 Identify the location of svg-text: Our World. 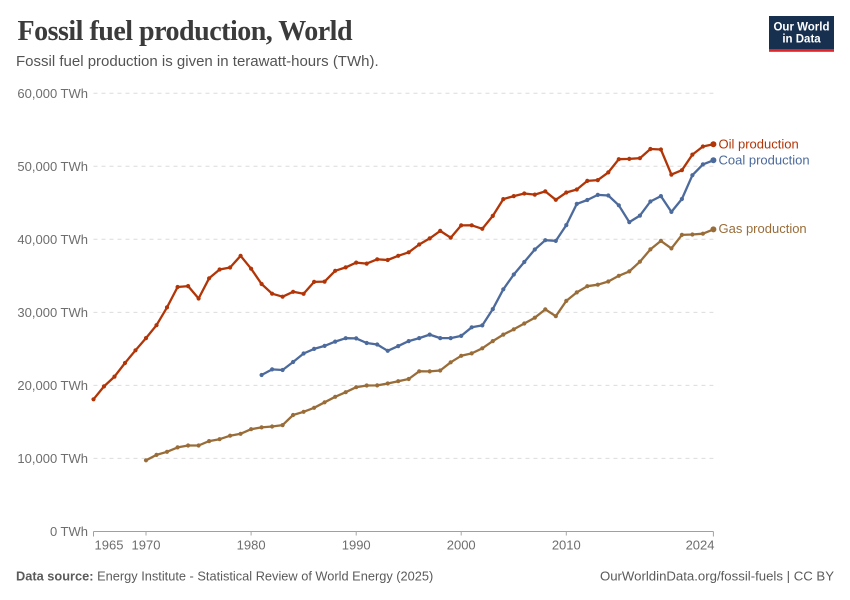
(801, 28).